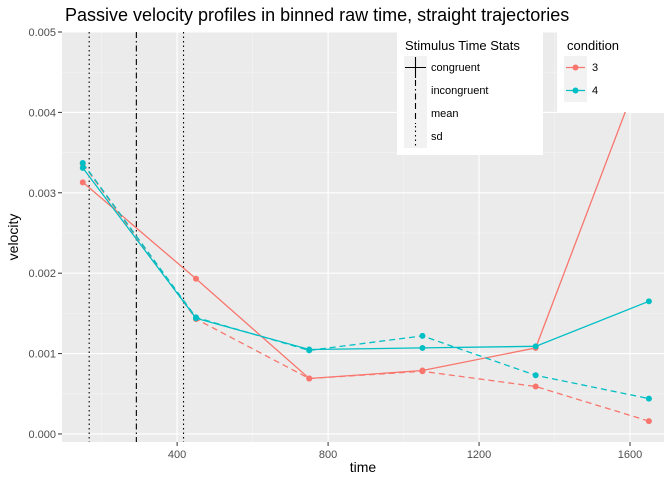 This screenshot has width=672, height=480. I want to click on x-tick-label: 400, so click(177, 455).